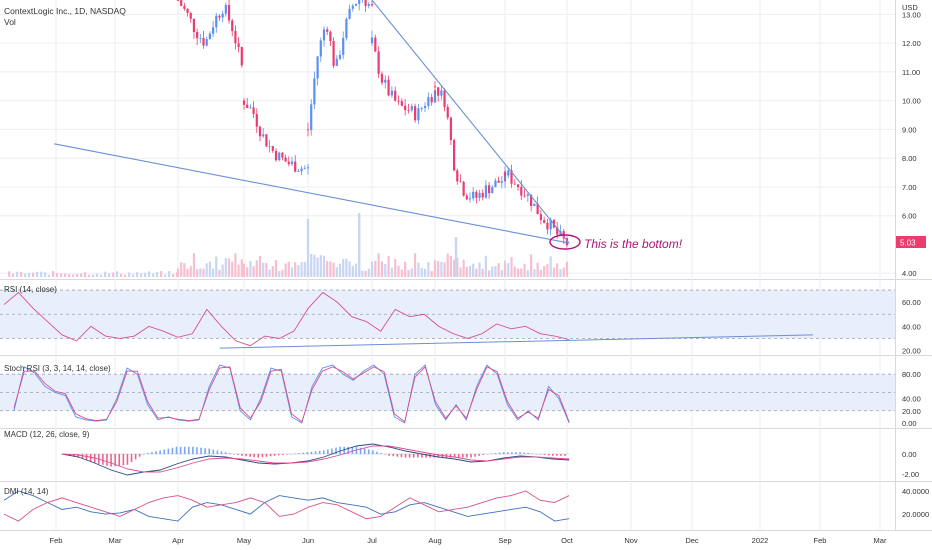 The width and height of the screenshot is (932, 550). What do you see at coordinates (909, 129) in the screenshot?
I see `price-tick-label: 9.00` at bounding box center [909, 129].